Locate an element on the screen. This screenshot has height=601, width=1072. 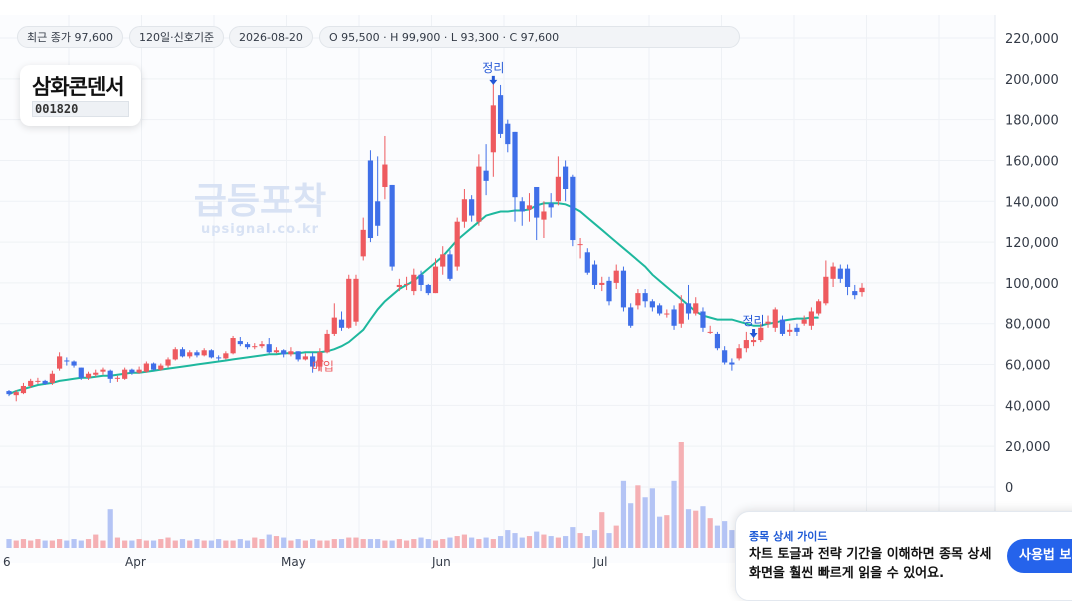
watermark-url: upsignal.co.kr is located at coordinates (260, 229).